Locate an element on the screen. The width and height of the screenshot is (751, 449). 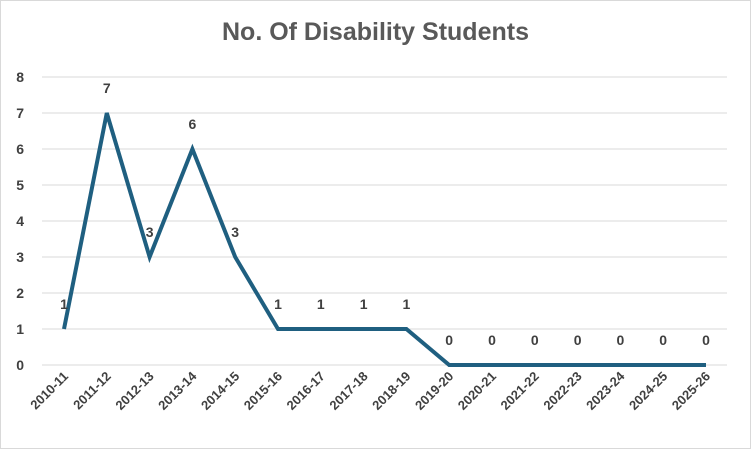
x-tick-label: 2013-14 is located at coordinates (177, 390).